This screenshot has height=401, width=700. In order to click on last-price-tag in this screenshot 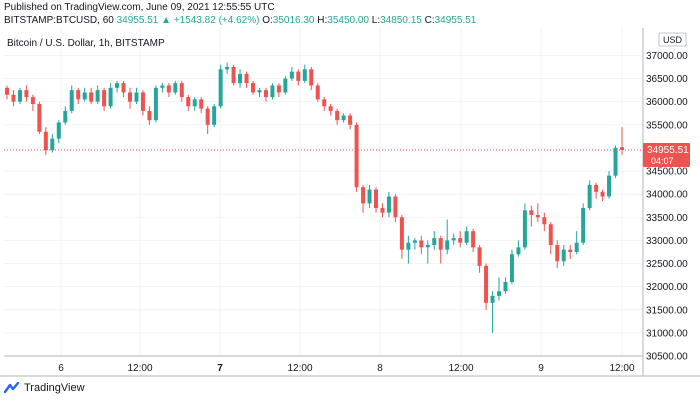, I will do `click(666, 154)`.